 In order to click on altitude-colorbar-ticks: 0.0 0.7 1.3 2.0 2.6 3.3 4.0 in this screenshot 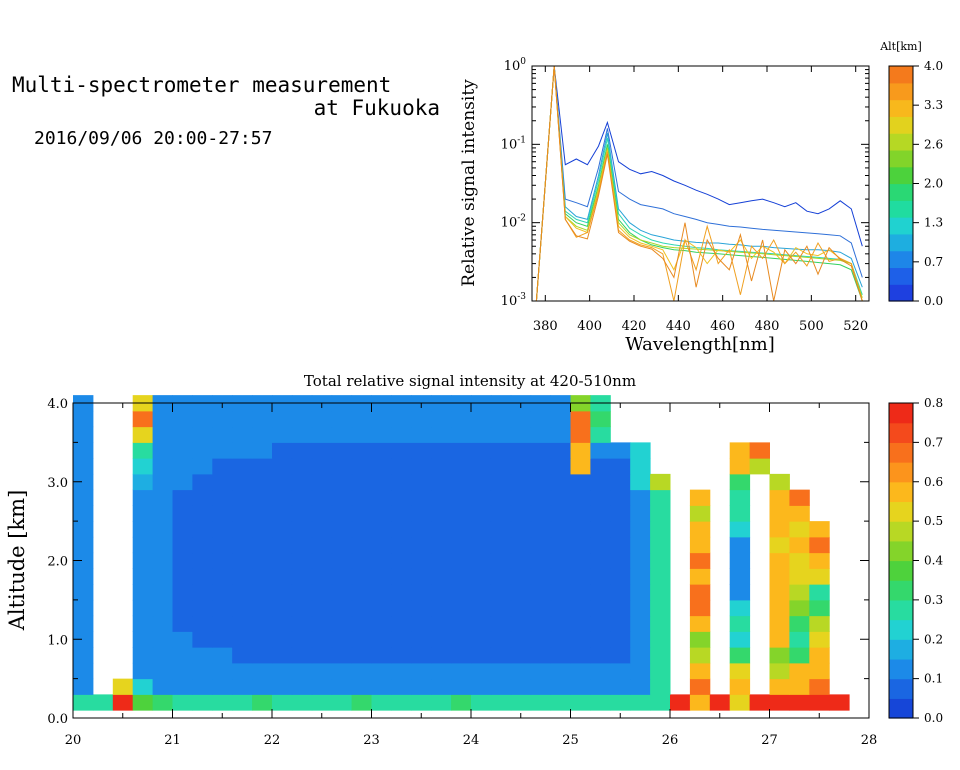, I will do `click(928, 183)`.